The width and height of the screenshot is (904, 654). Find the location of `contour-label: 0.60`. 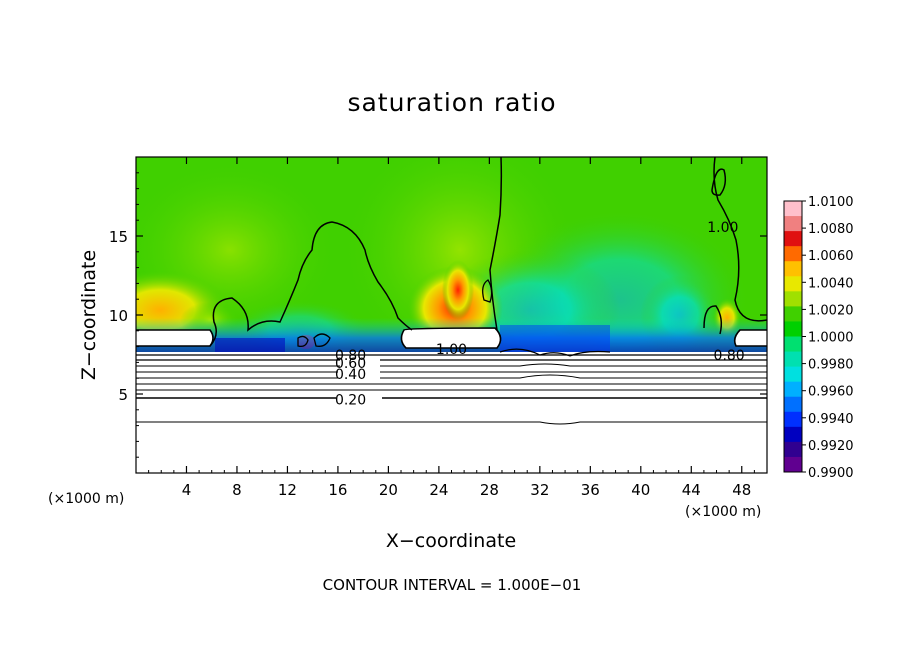

contour-label: 0.60 is located at coordinates (350, 364).